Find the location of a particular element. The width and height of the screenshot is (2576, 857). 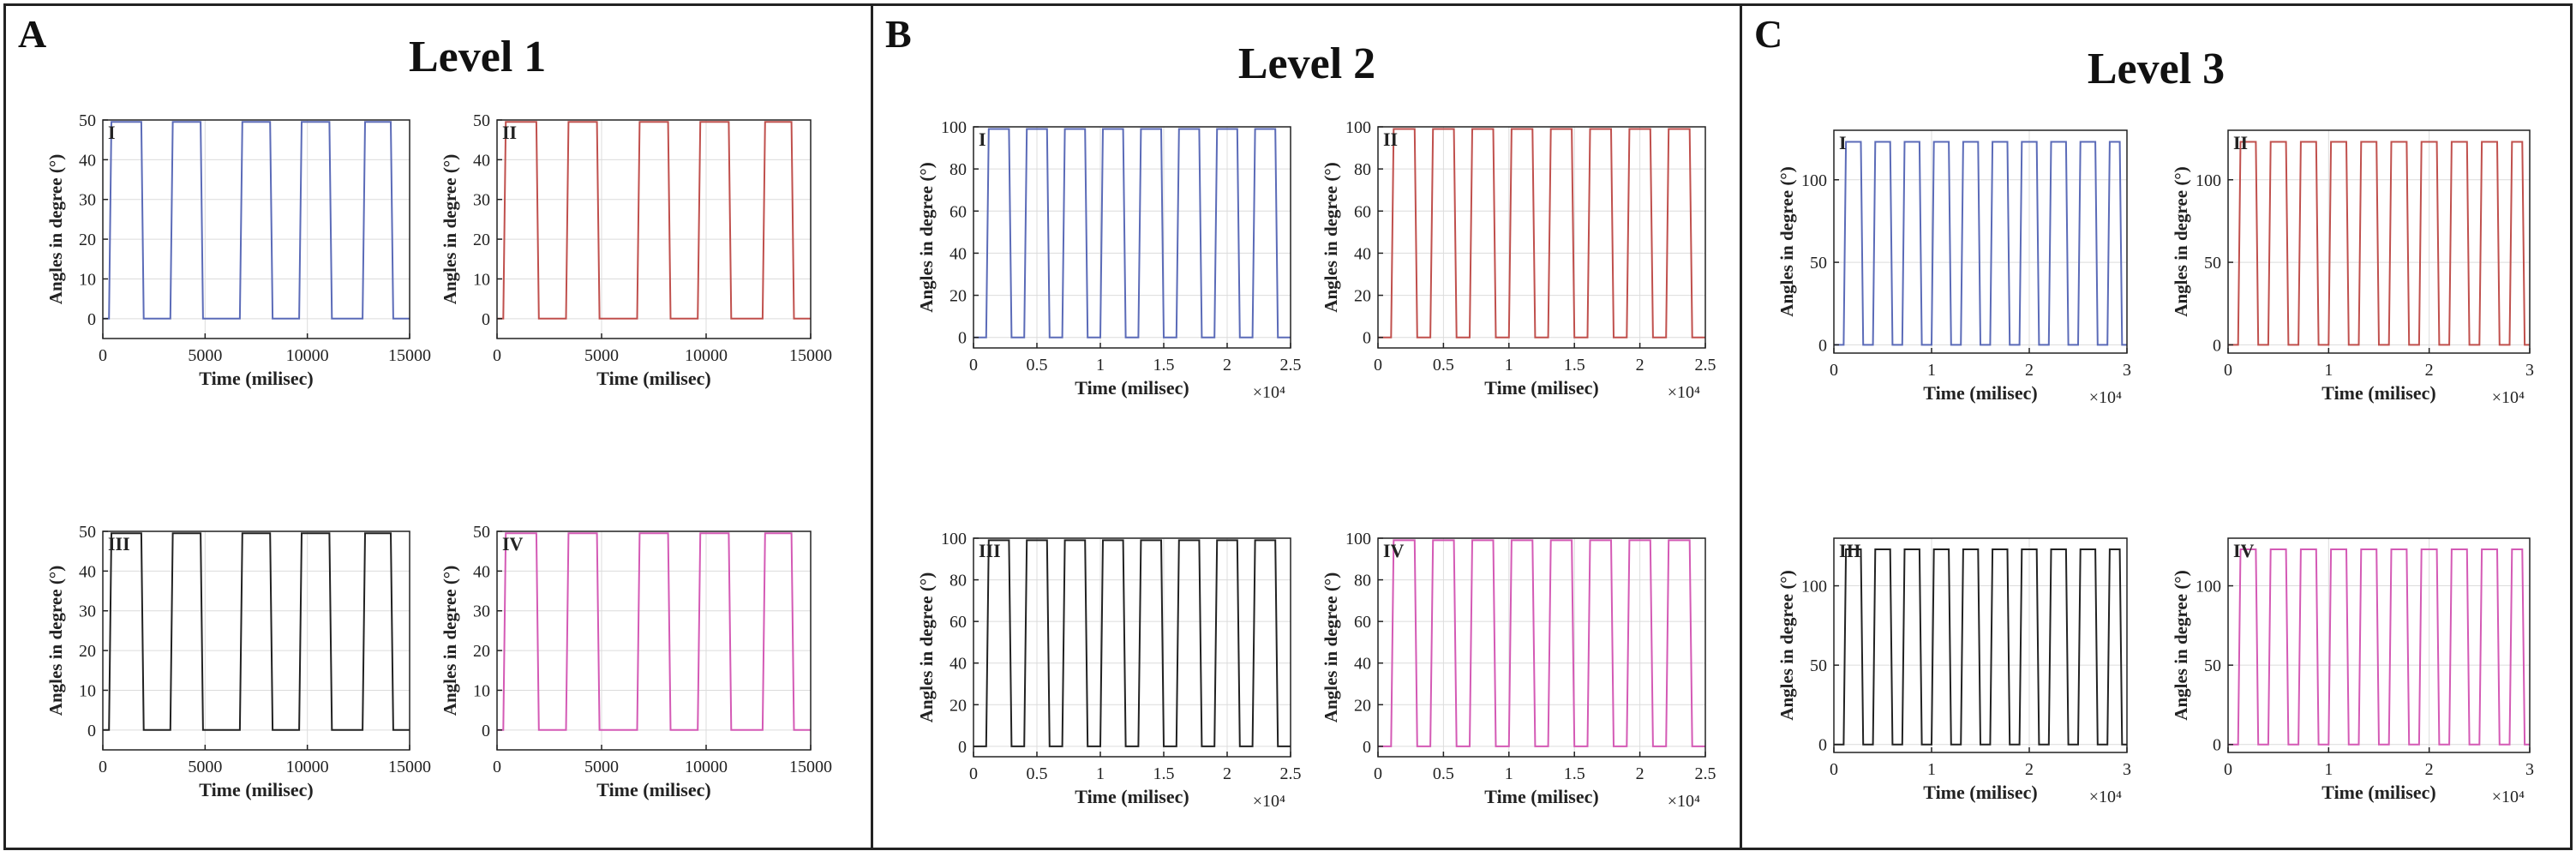

panel-title: Level 1 is located at coordinates (478, 57).